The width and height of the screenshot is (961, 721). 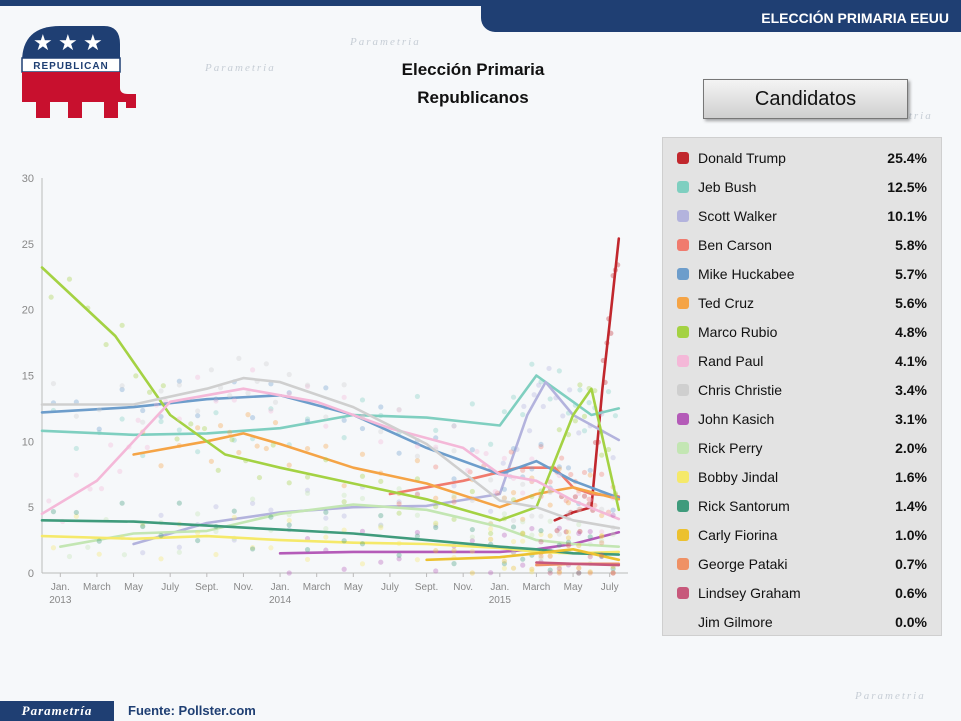 I want to click on legend-item: Scott Walker 10.1%, so click(x=802, y=215).